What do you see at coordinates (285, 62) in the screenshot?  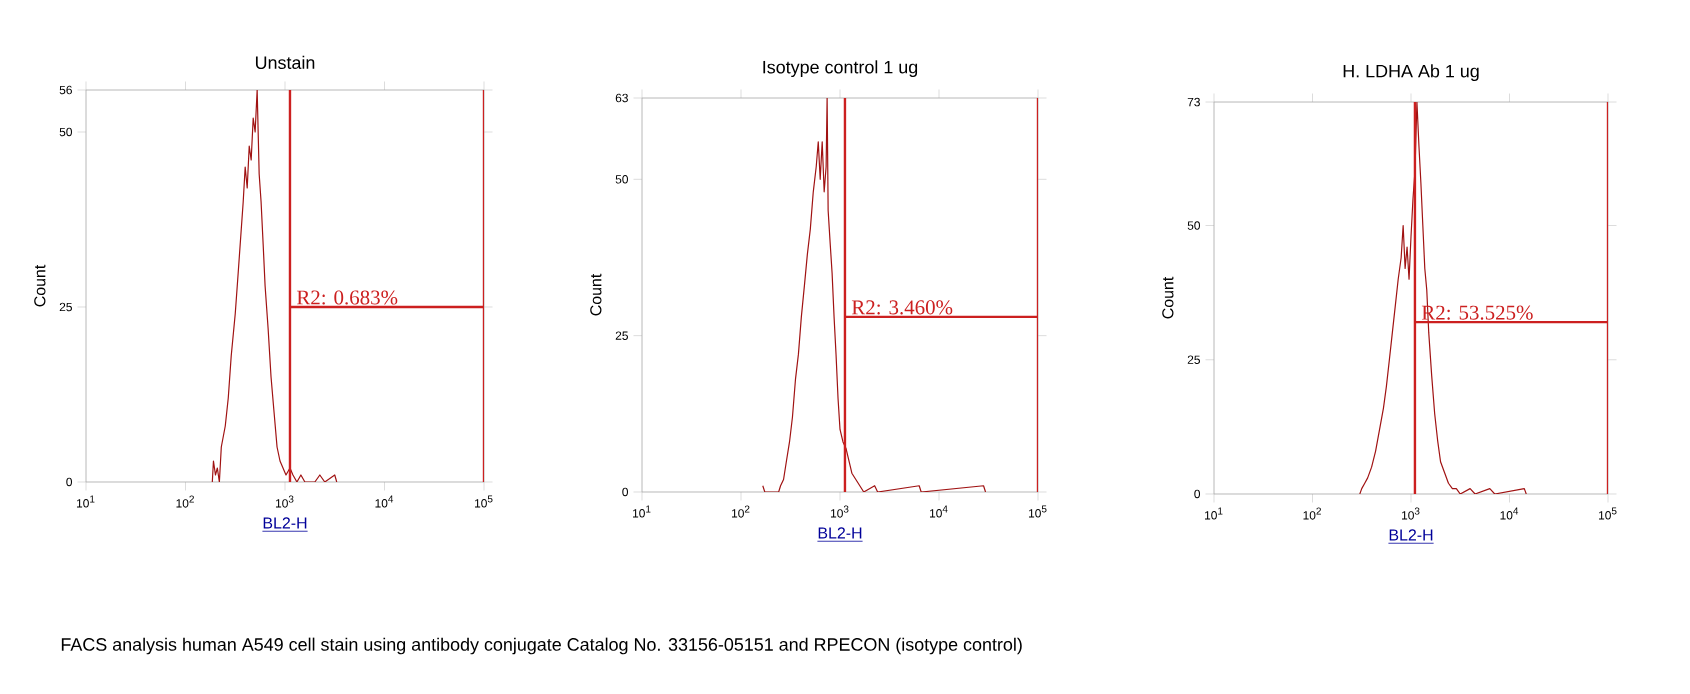 I see `chart-title: Unstain` at bounding box center [285, 62].